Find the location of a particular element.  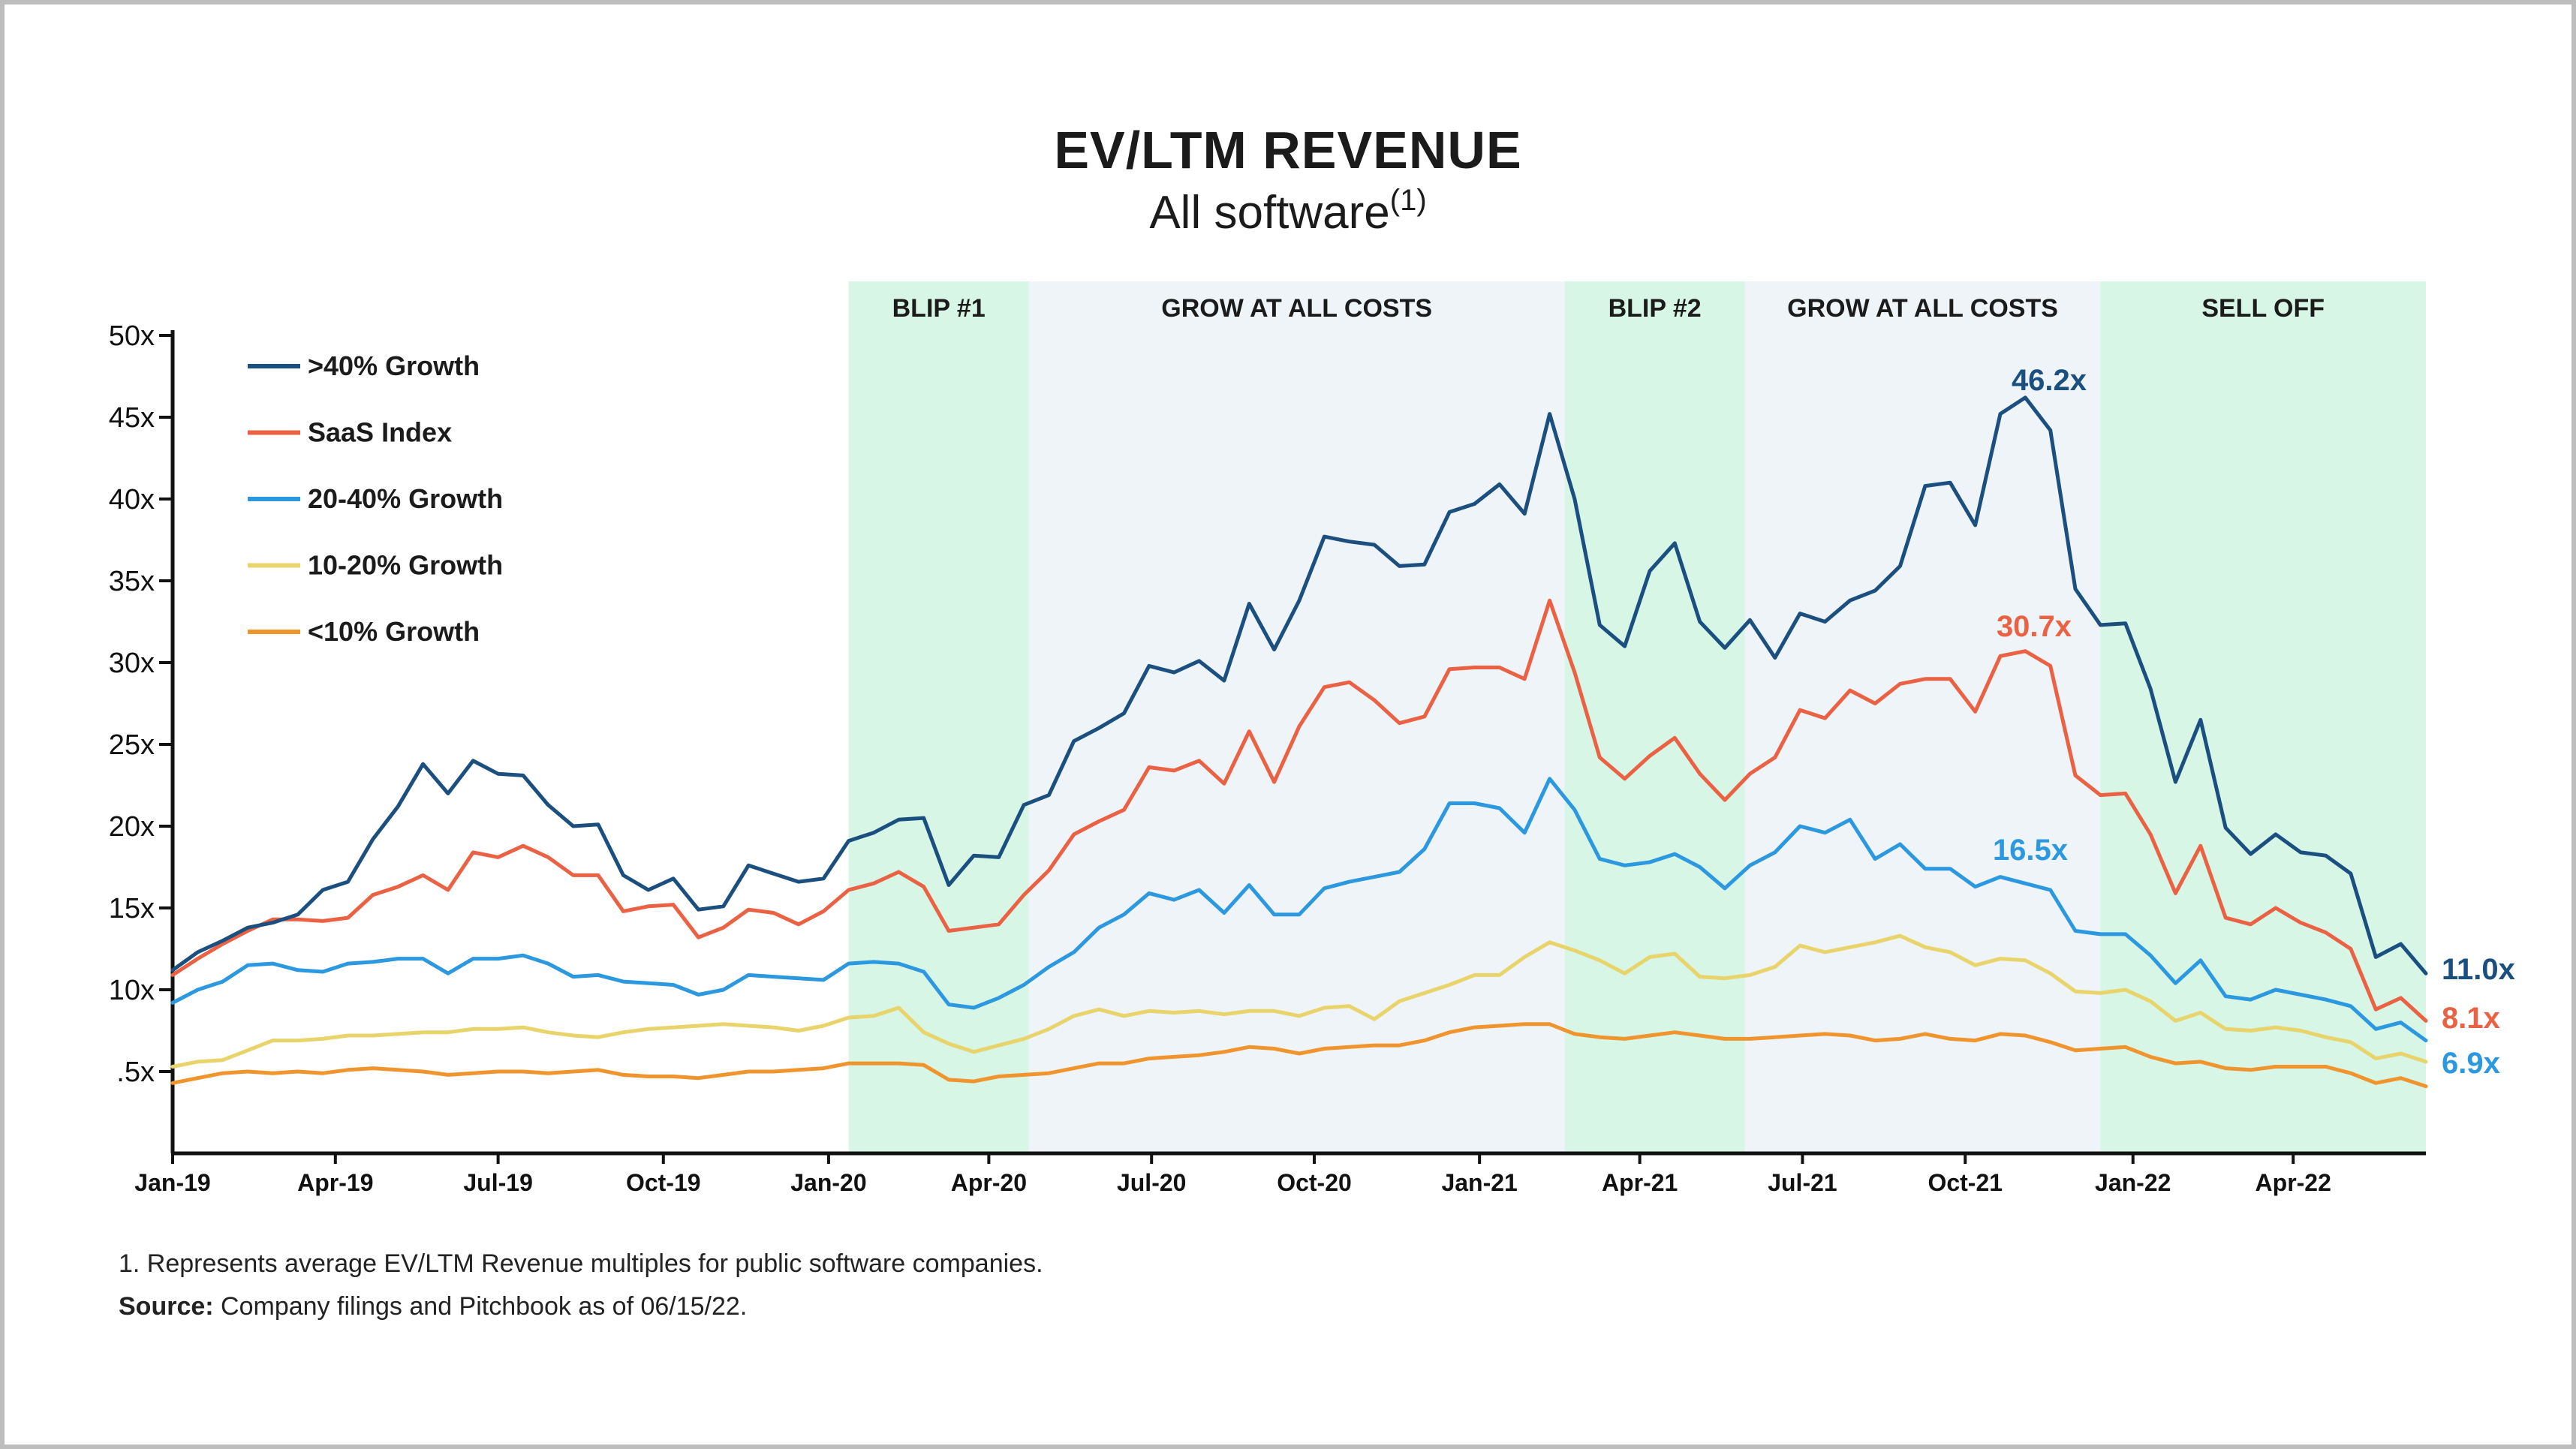

legend-label: 10-20% Growth is located at coordinates (405, 565).